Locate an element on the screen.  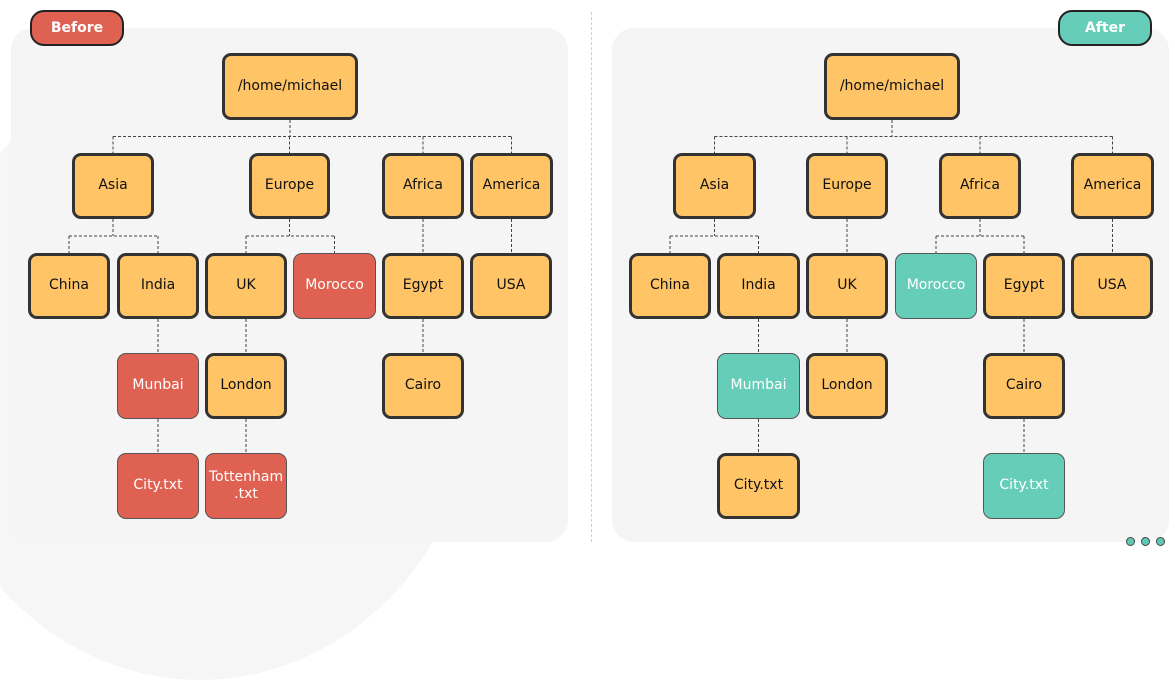
before-node-london: London is located at coordinates (246, 386).